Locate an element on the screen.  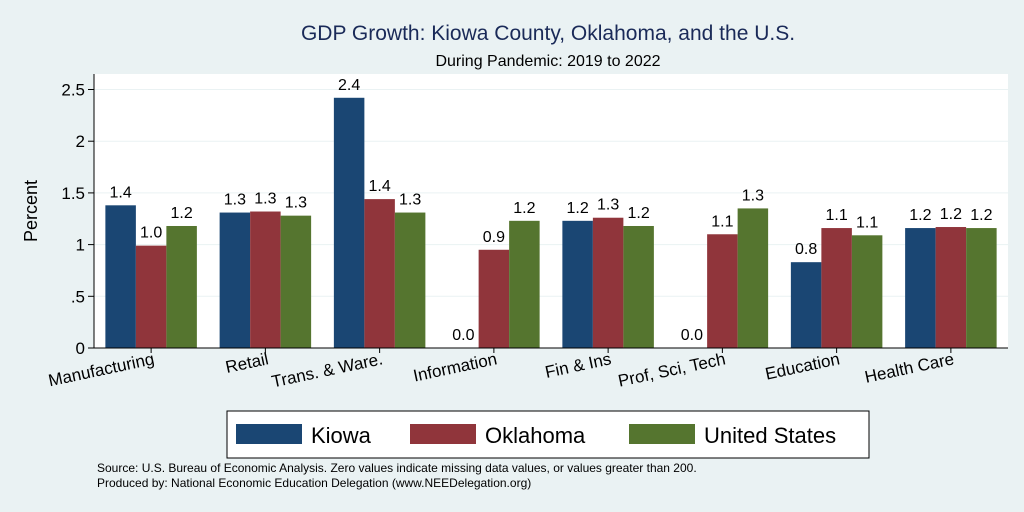
legend-box is located at coordinates (548, 434).